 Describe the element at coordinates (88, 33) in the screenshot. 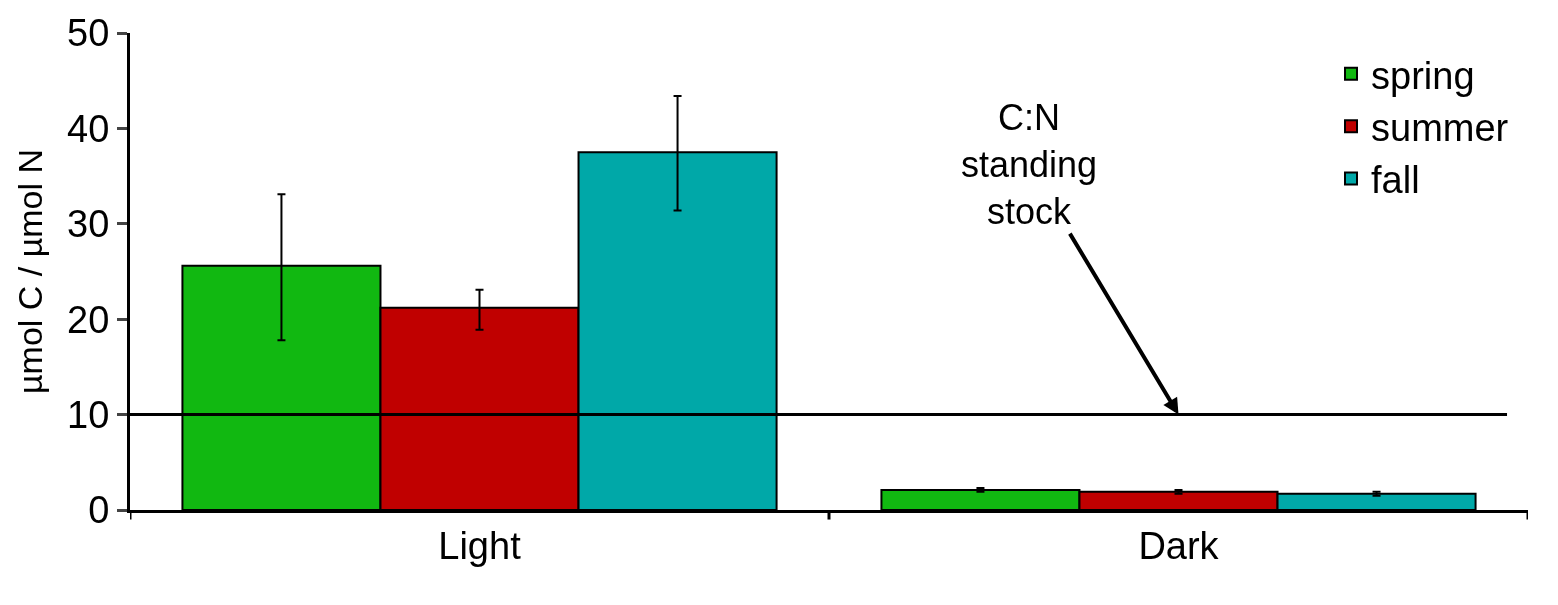

I see `y-tick-label: 50` at that location.